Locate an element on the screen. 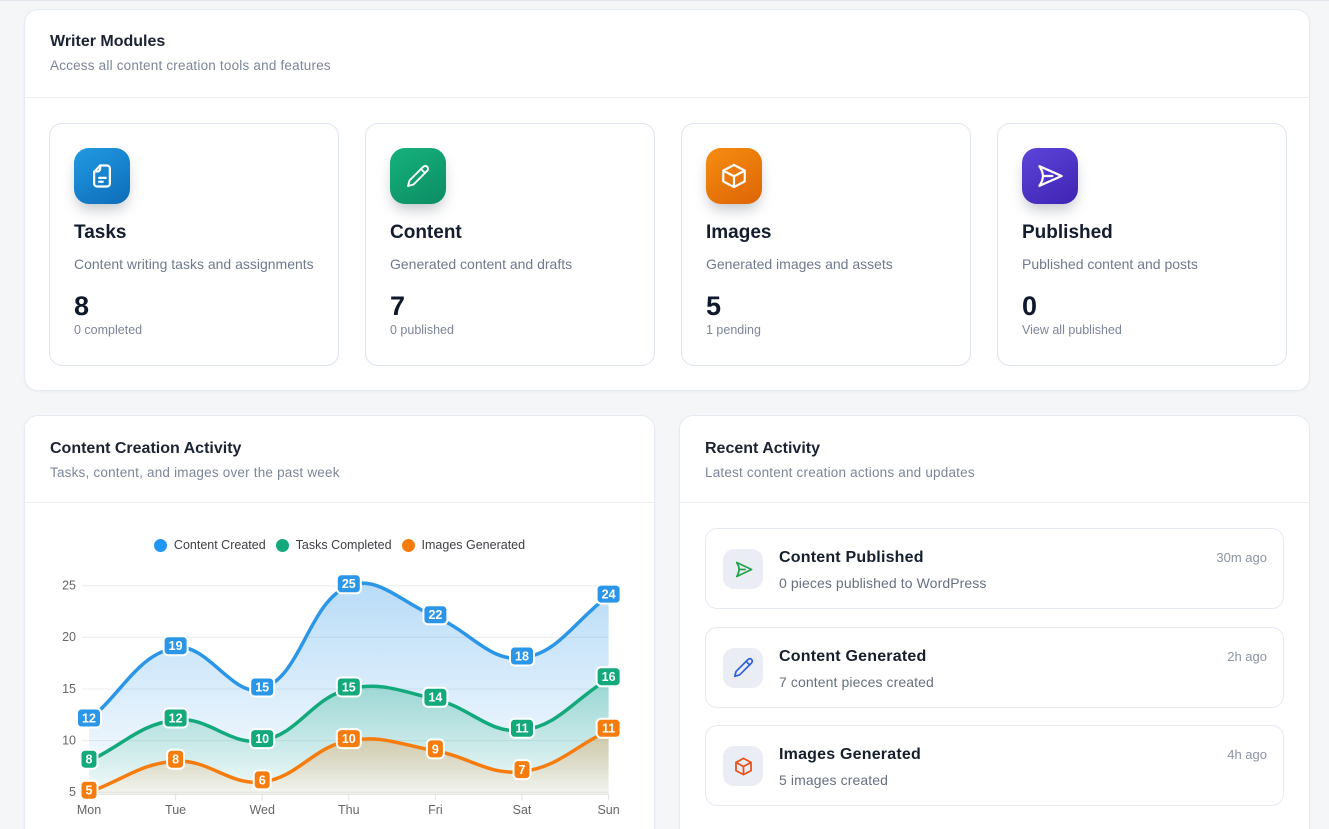  svg-text: Tue is located at coordinates (175, 810).